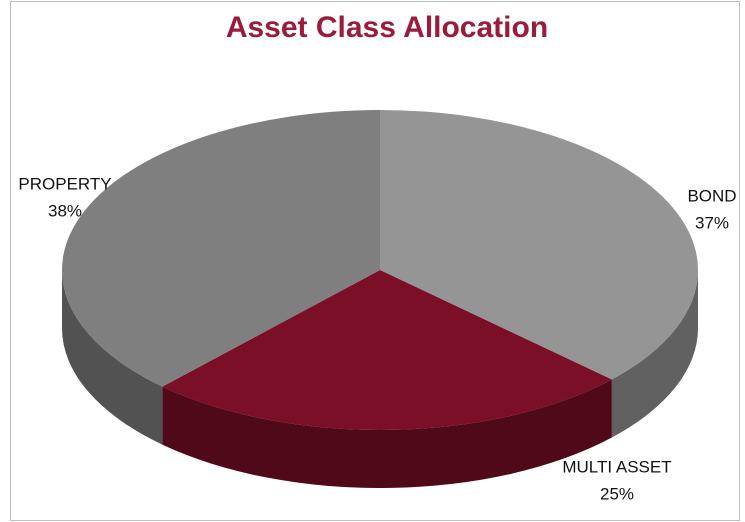  Describe the element at coordinates (711, 195) in the screenshot. I see `slice-label: BOND` at that location.